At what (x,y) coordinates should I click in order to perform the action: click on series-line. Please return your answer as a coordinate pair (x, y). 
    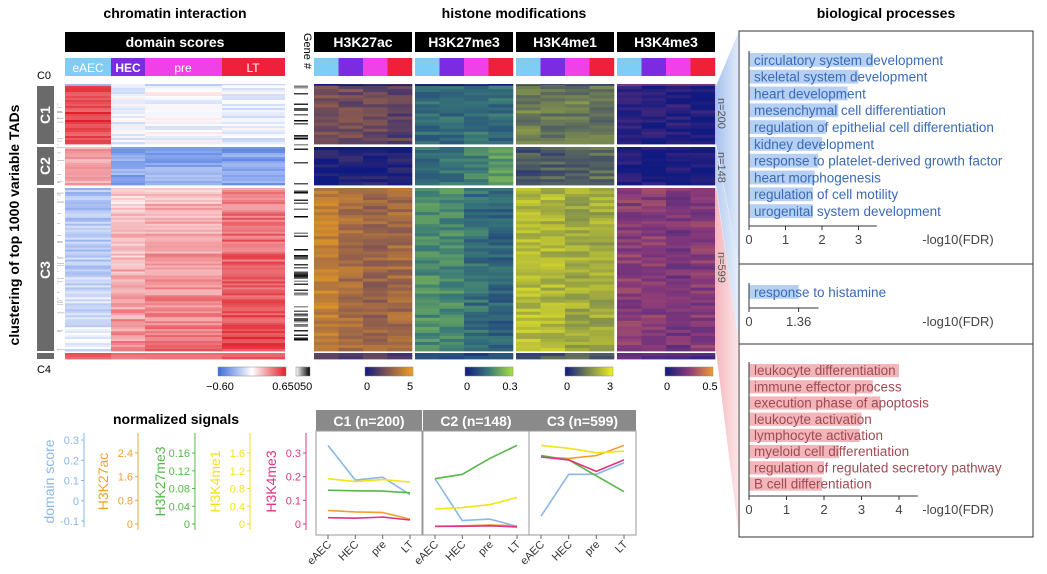
    Looking at the image, I should click on (369, 491).